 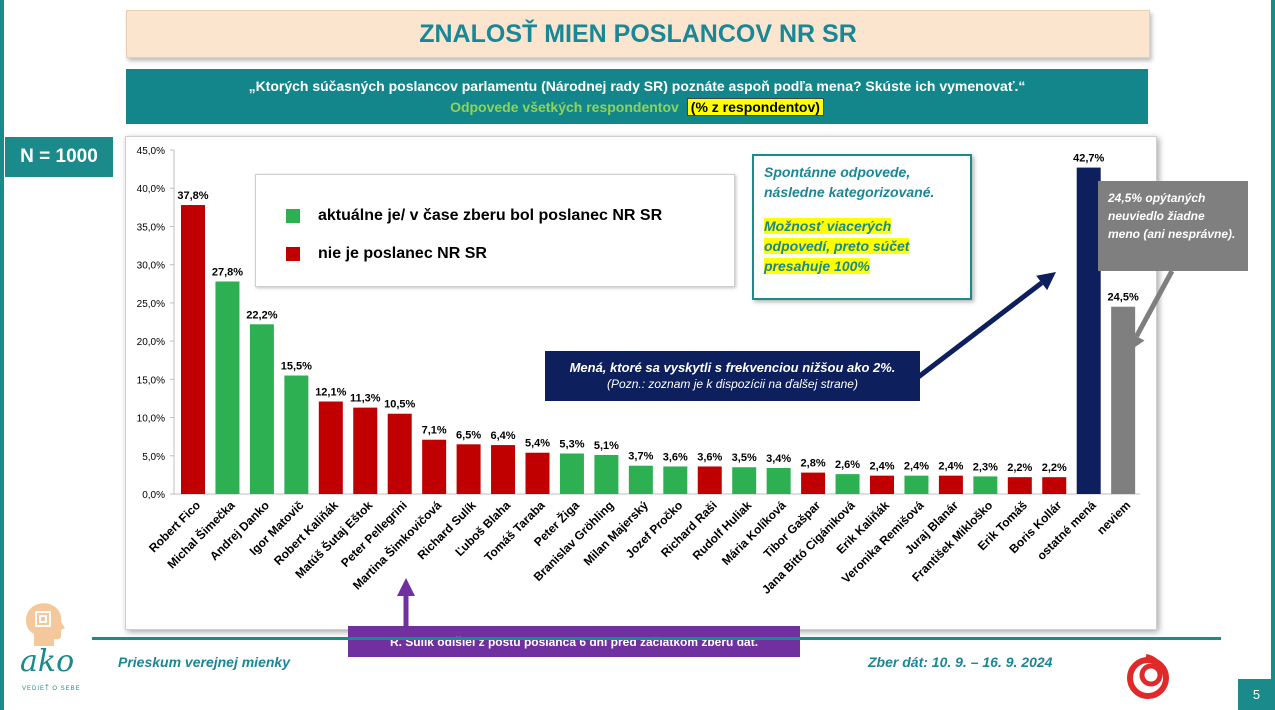 What do you see at coordinates (537, 444) in the screenshot?
I see `data-label: 5,4%` at bounding box center [537, 444].